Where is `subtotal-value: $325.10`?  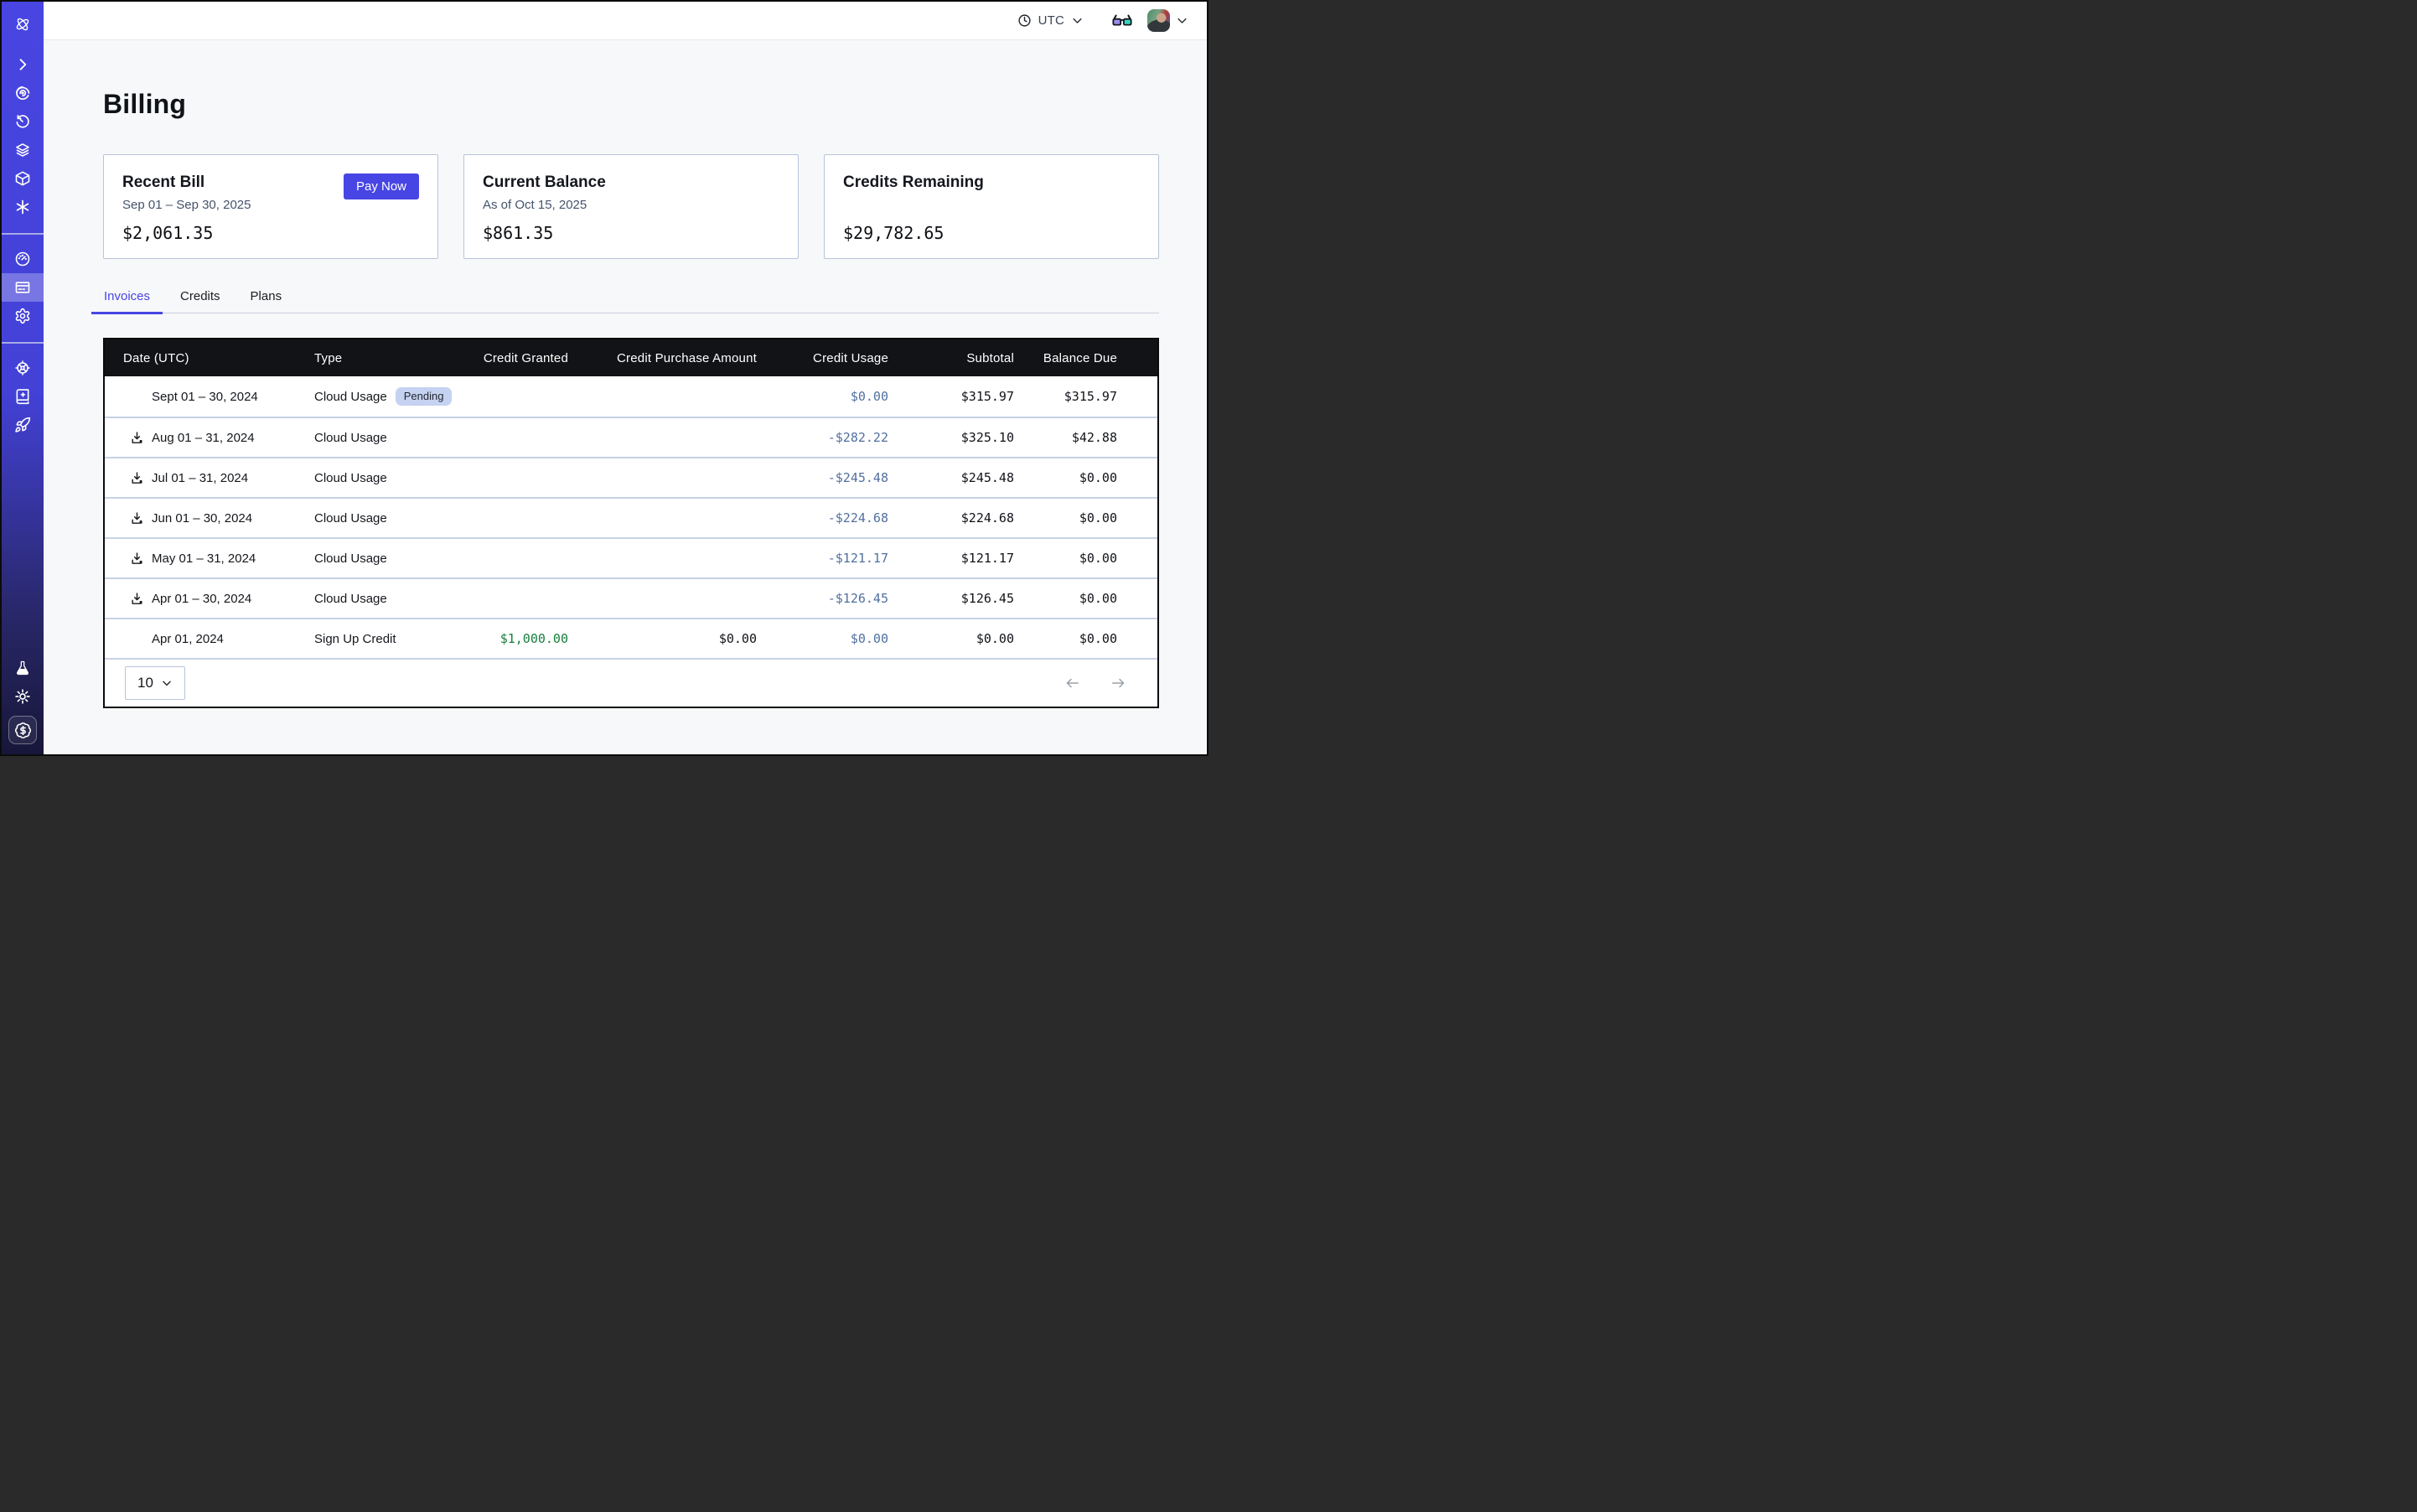
subtotal-value: $325.10 is located at coordinates (987, 437).